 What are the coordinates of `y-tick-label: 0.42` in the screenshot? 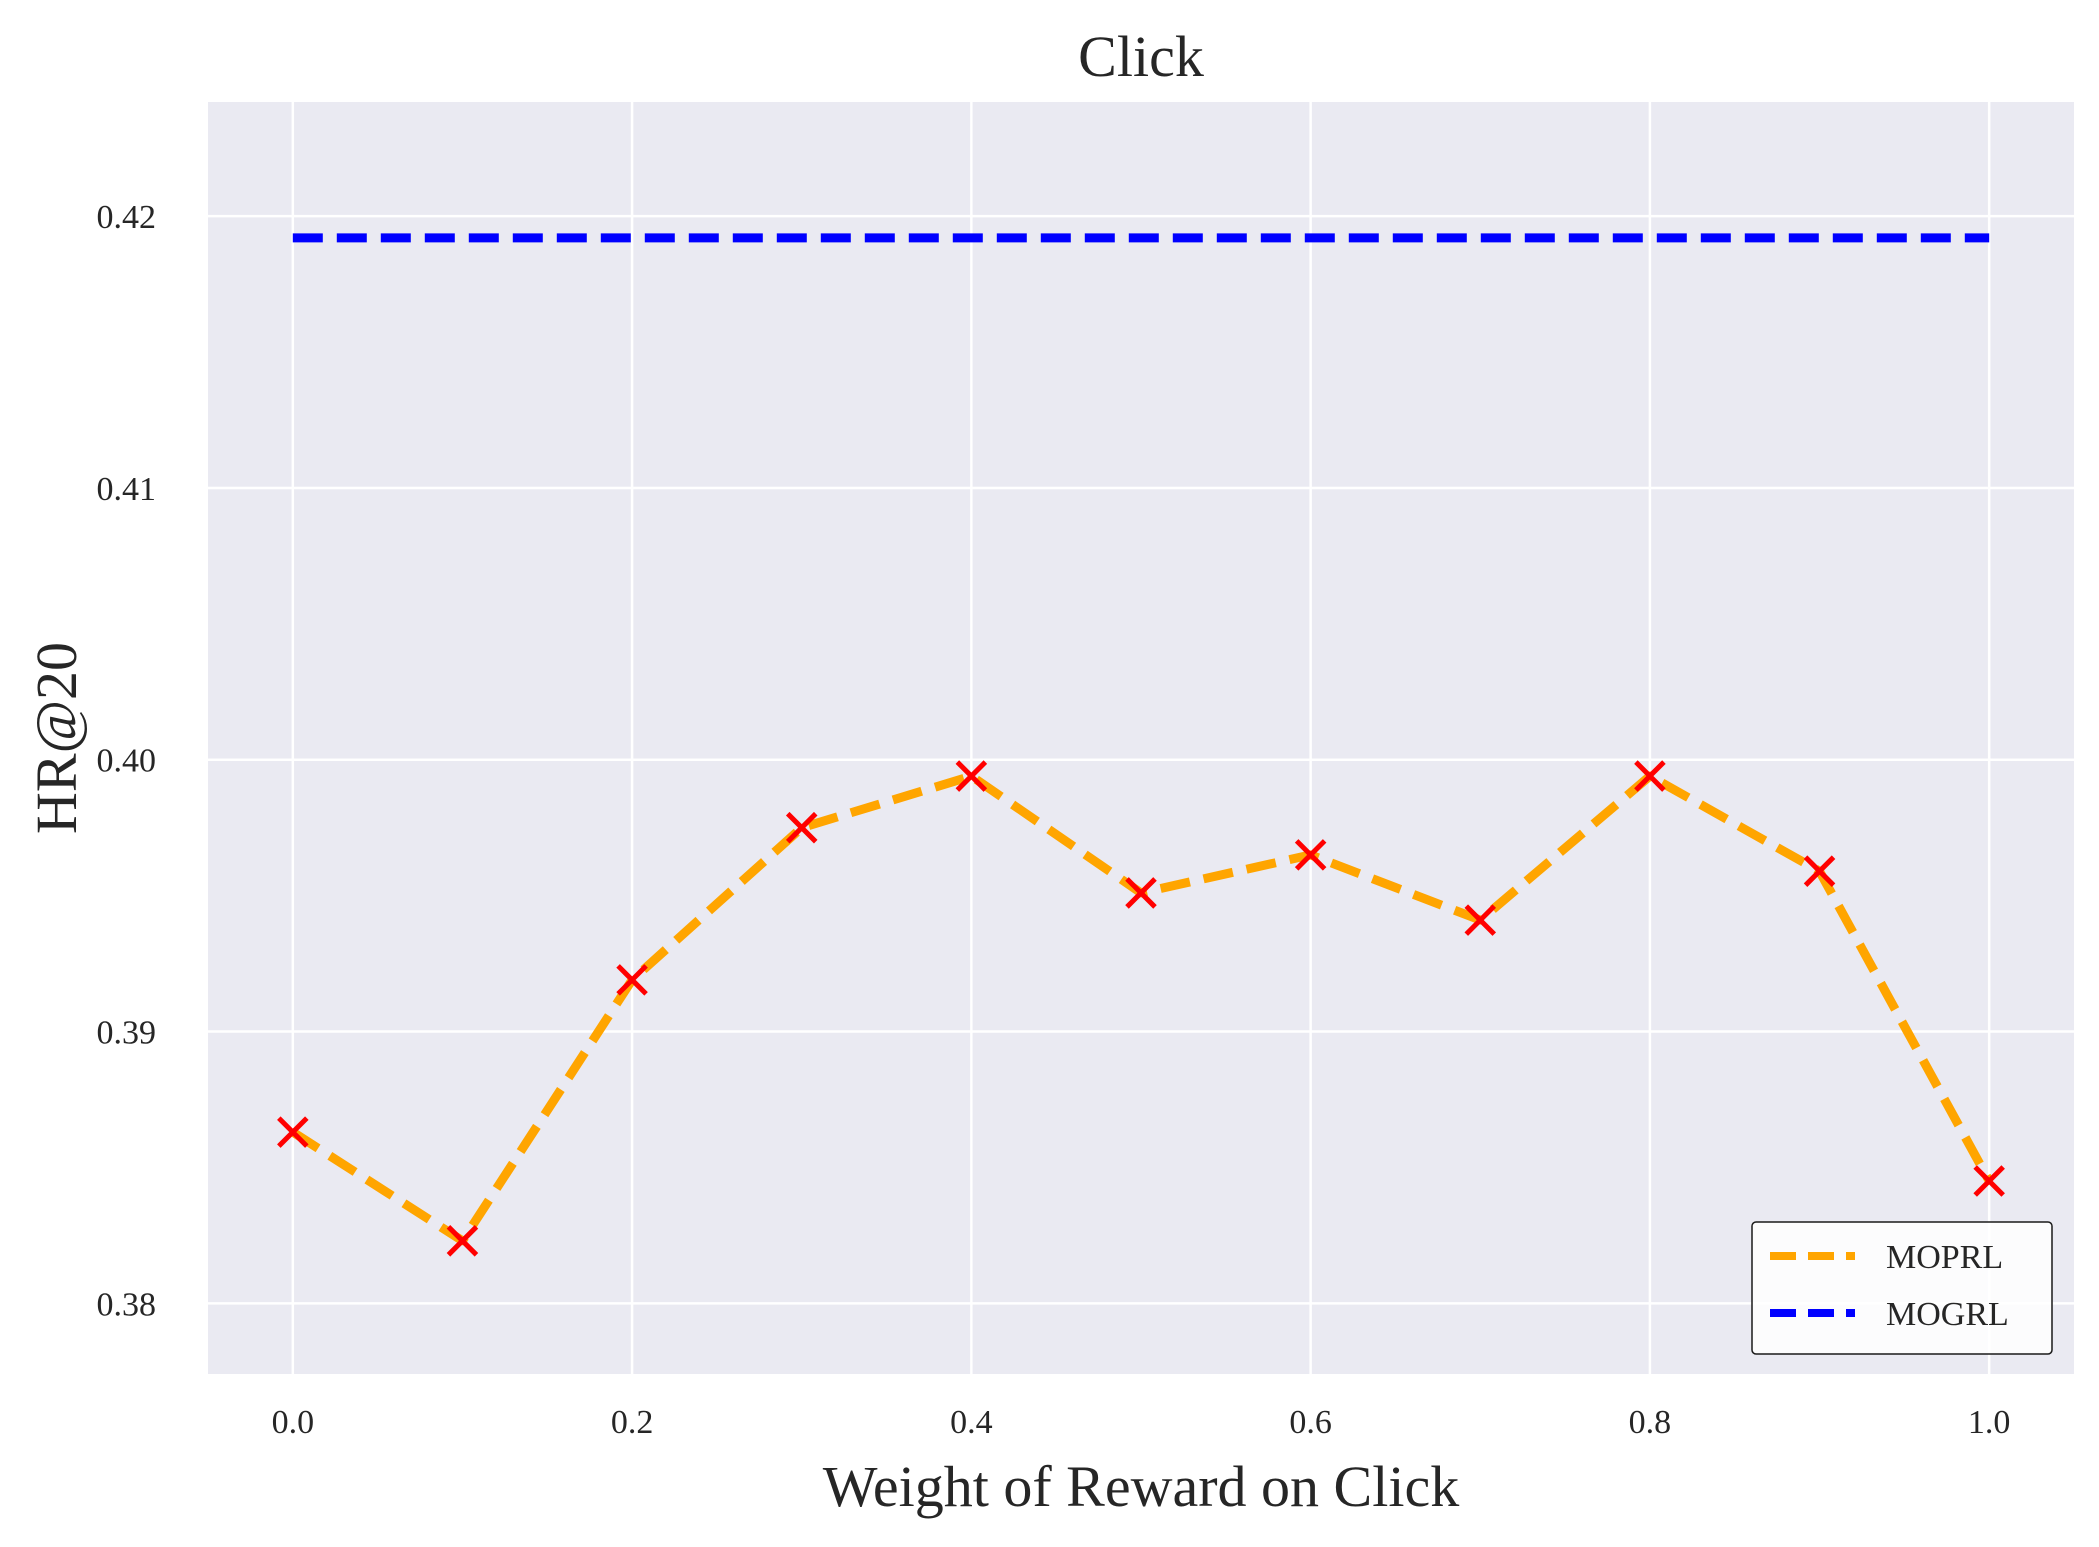 It's located at (127, 217).